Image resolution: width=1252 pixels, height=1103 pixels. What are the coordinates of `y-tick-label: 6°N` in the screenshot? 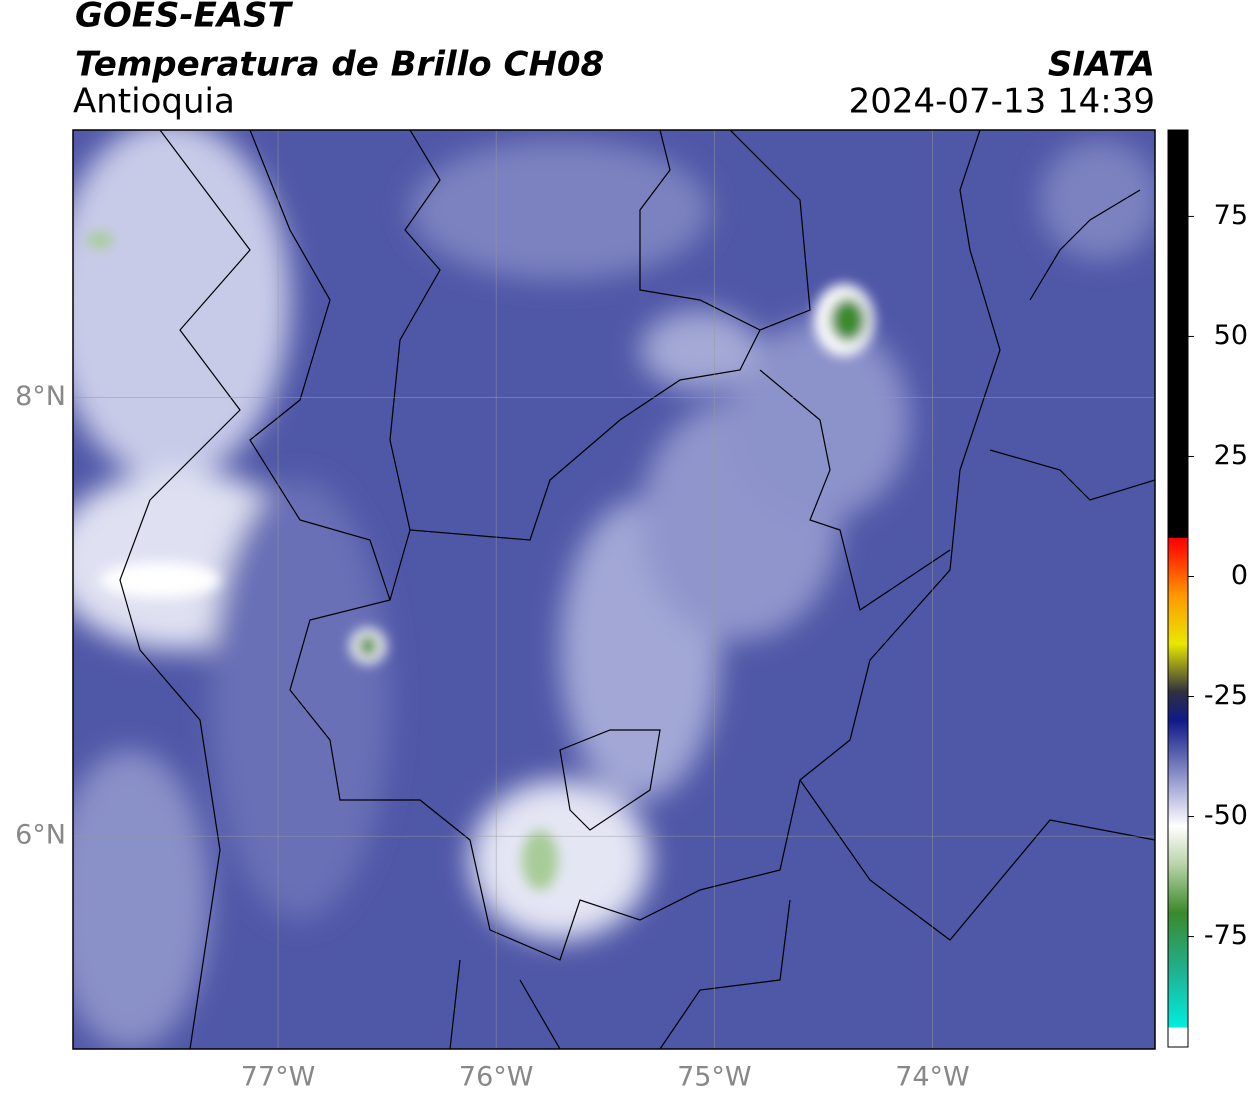 It's located at (40, 835).